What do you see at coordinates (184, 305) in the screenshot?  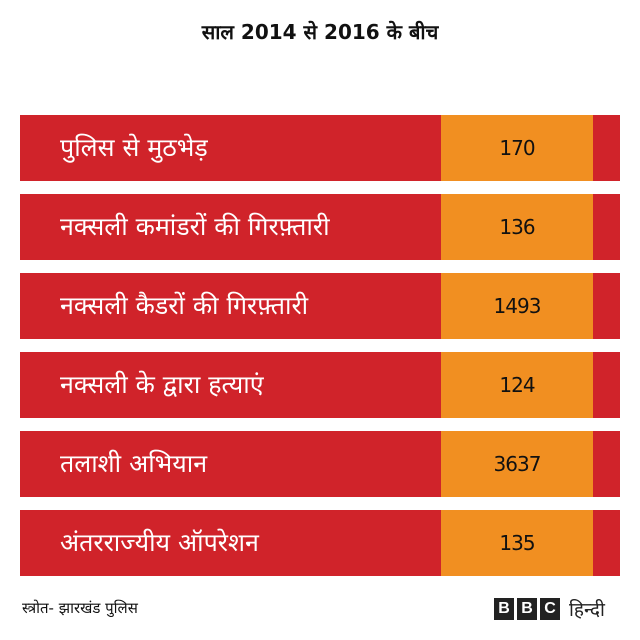 I see `stat-label: नक्सली कैडरों की गिरफ़्तारी` at bounding box center [184, 305].